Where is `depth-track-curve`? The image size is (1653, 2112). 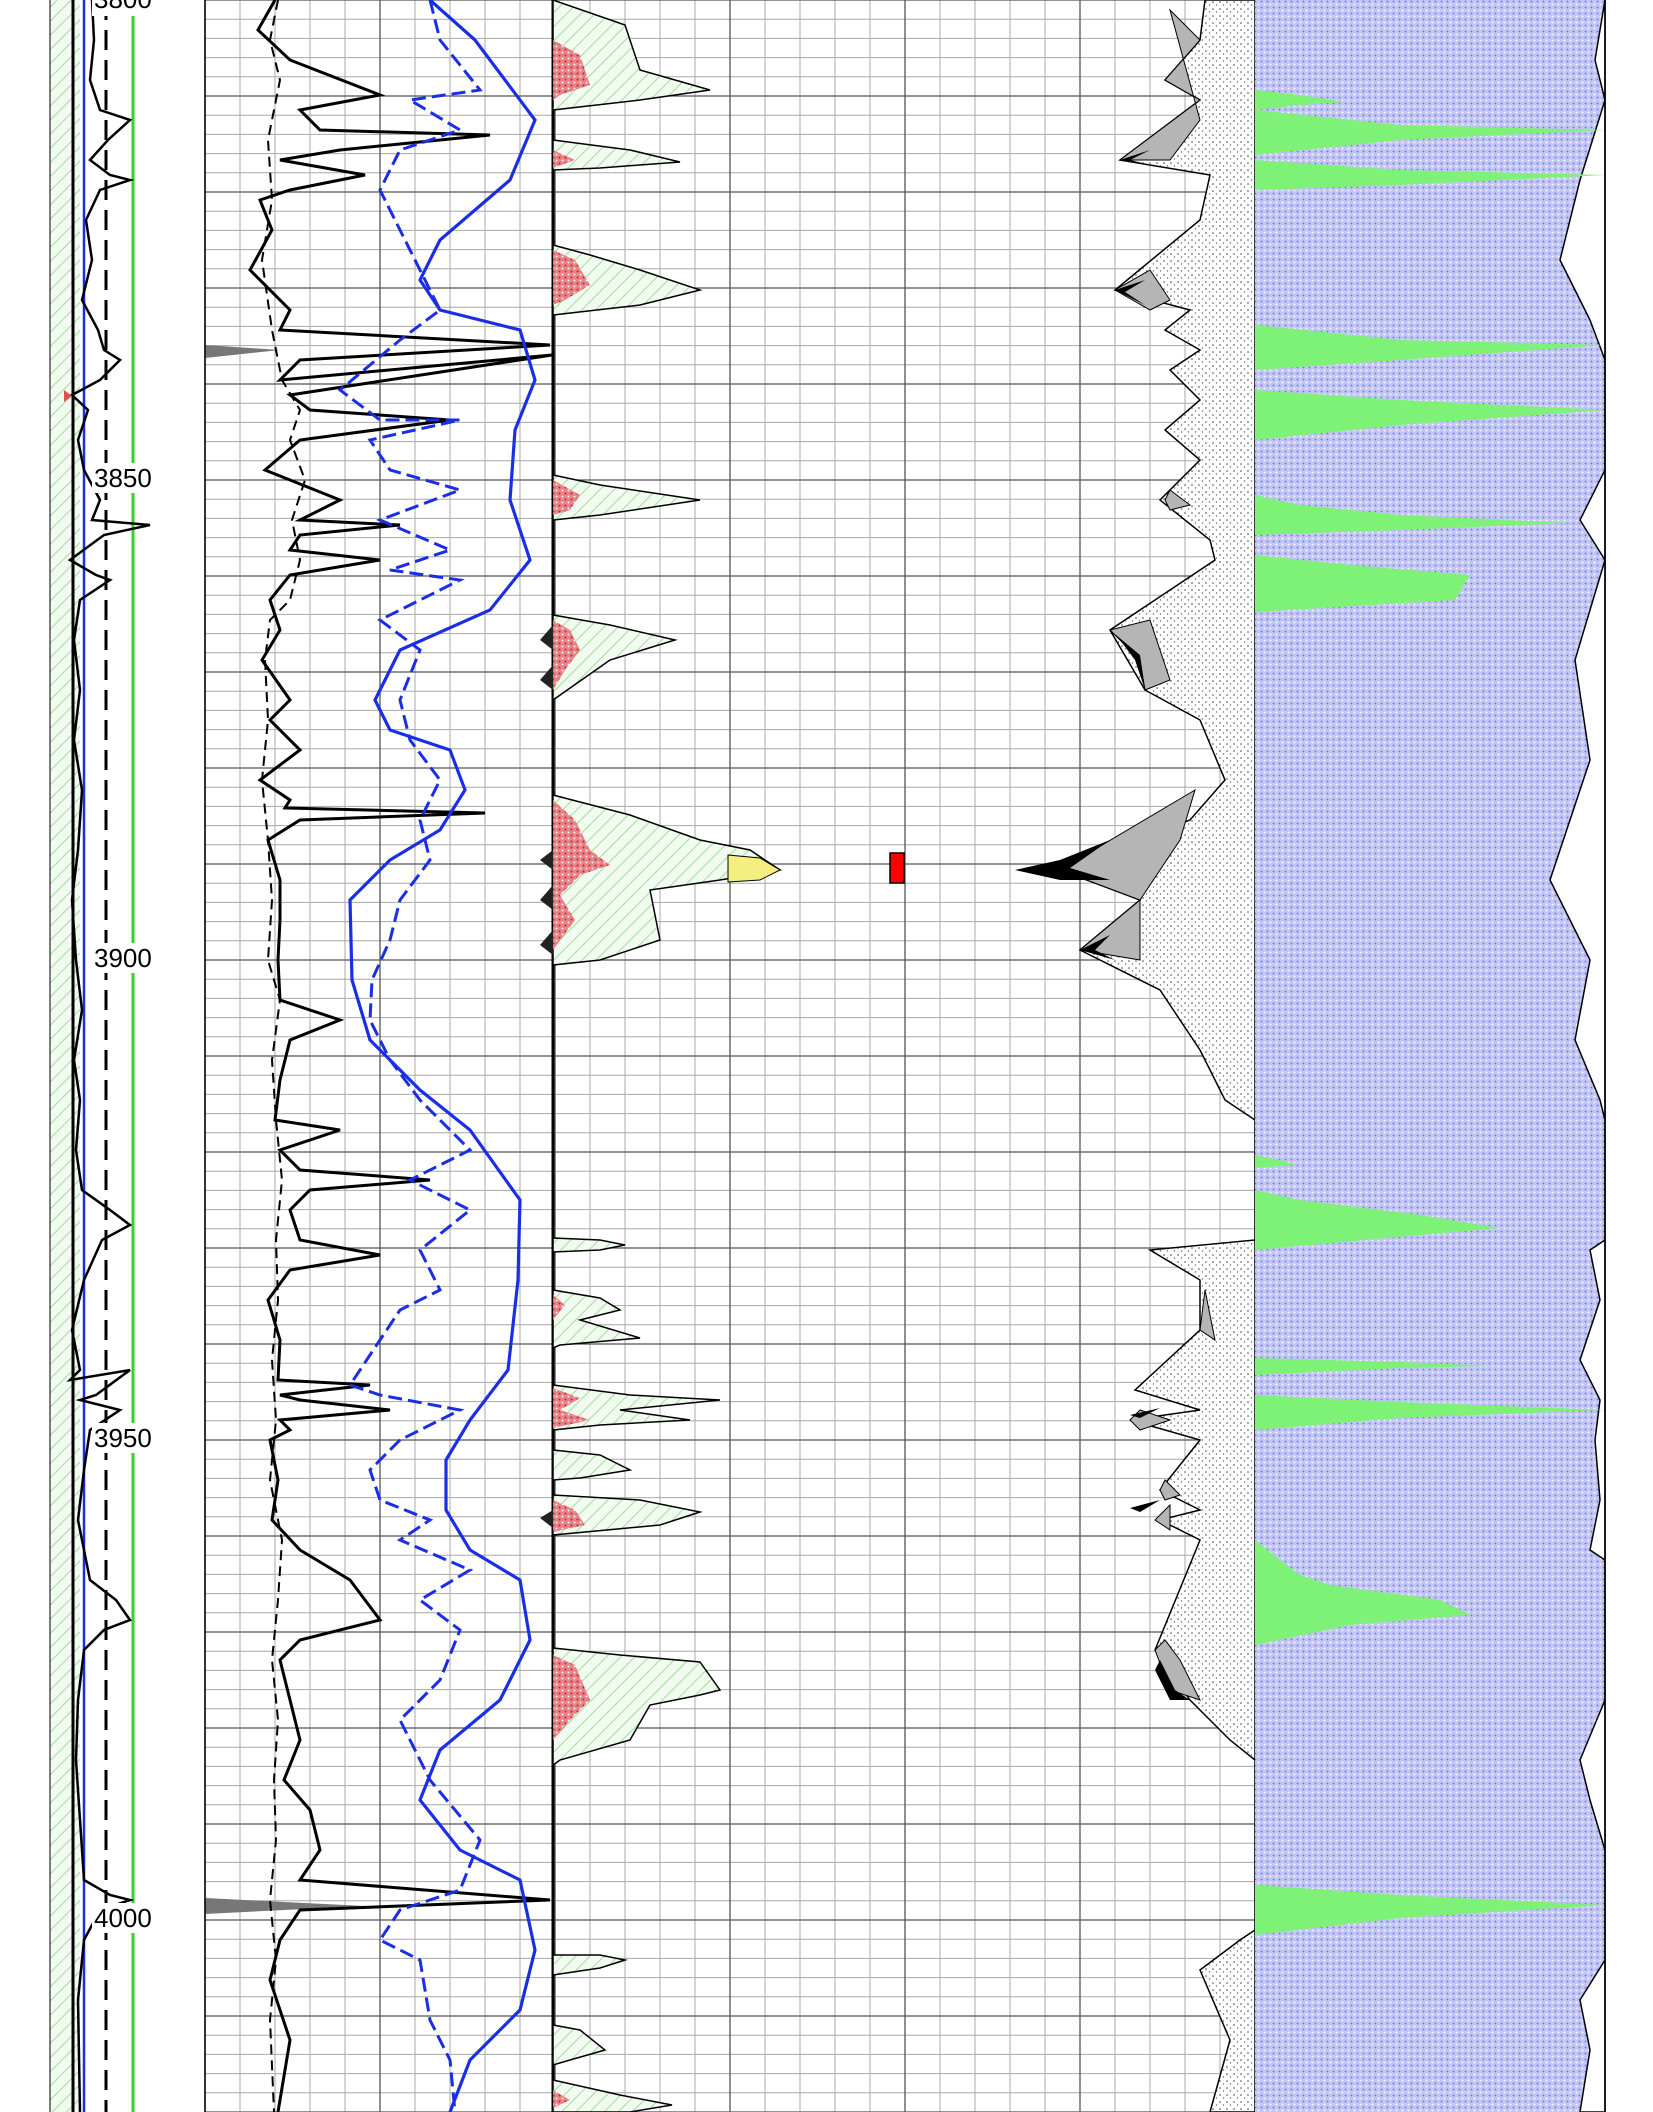
depth-track-curve is located at coordinates (108, 1056).